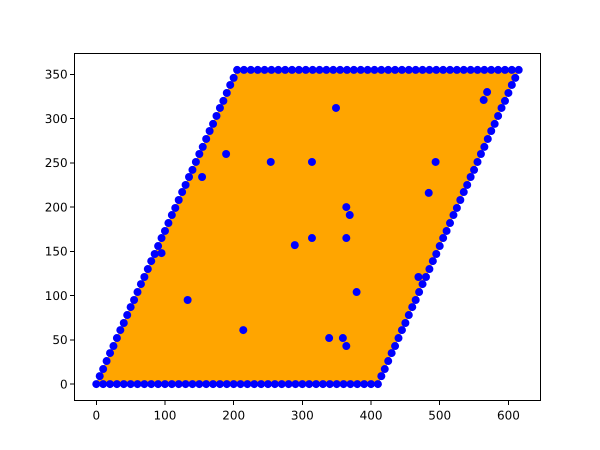  What do you see at coordinates (60, 340) in the screenshot?
I see `y-tick-label: 50` at bounding box center [60, 340].